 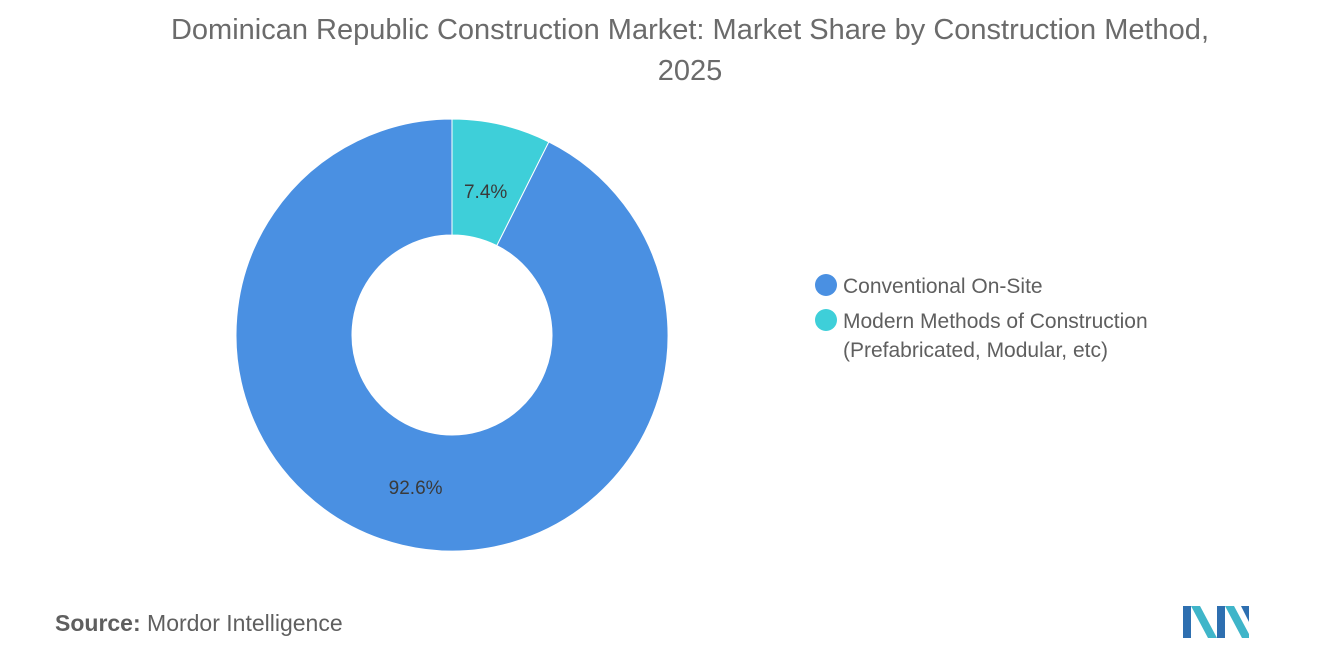 I want to click on slice-label-modern-methods: 7.4%, so click(x=485, y=192).